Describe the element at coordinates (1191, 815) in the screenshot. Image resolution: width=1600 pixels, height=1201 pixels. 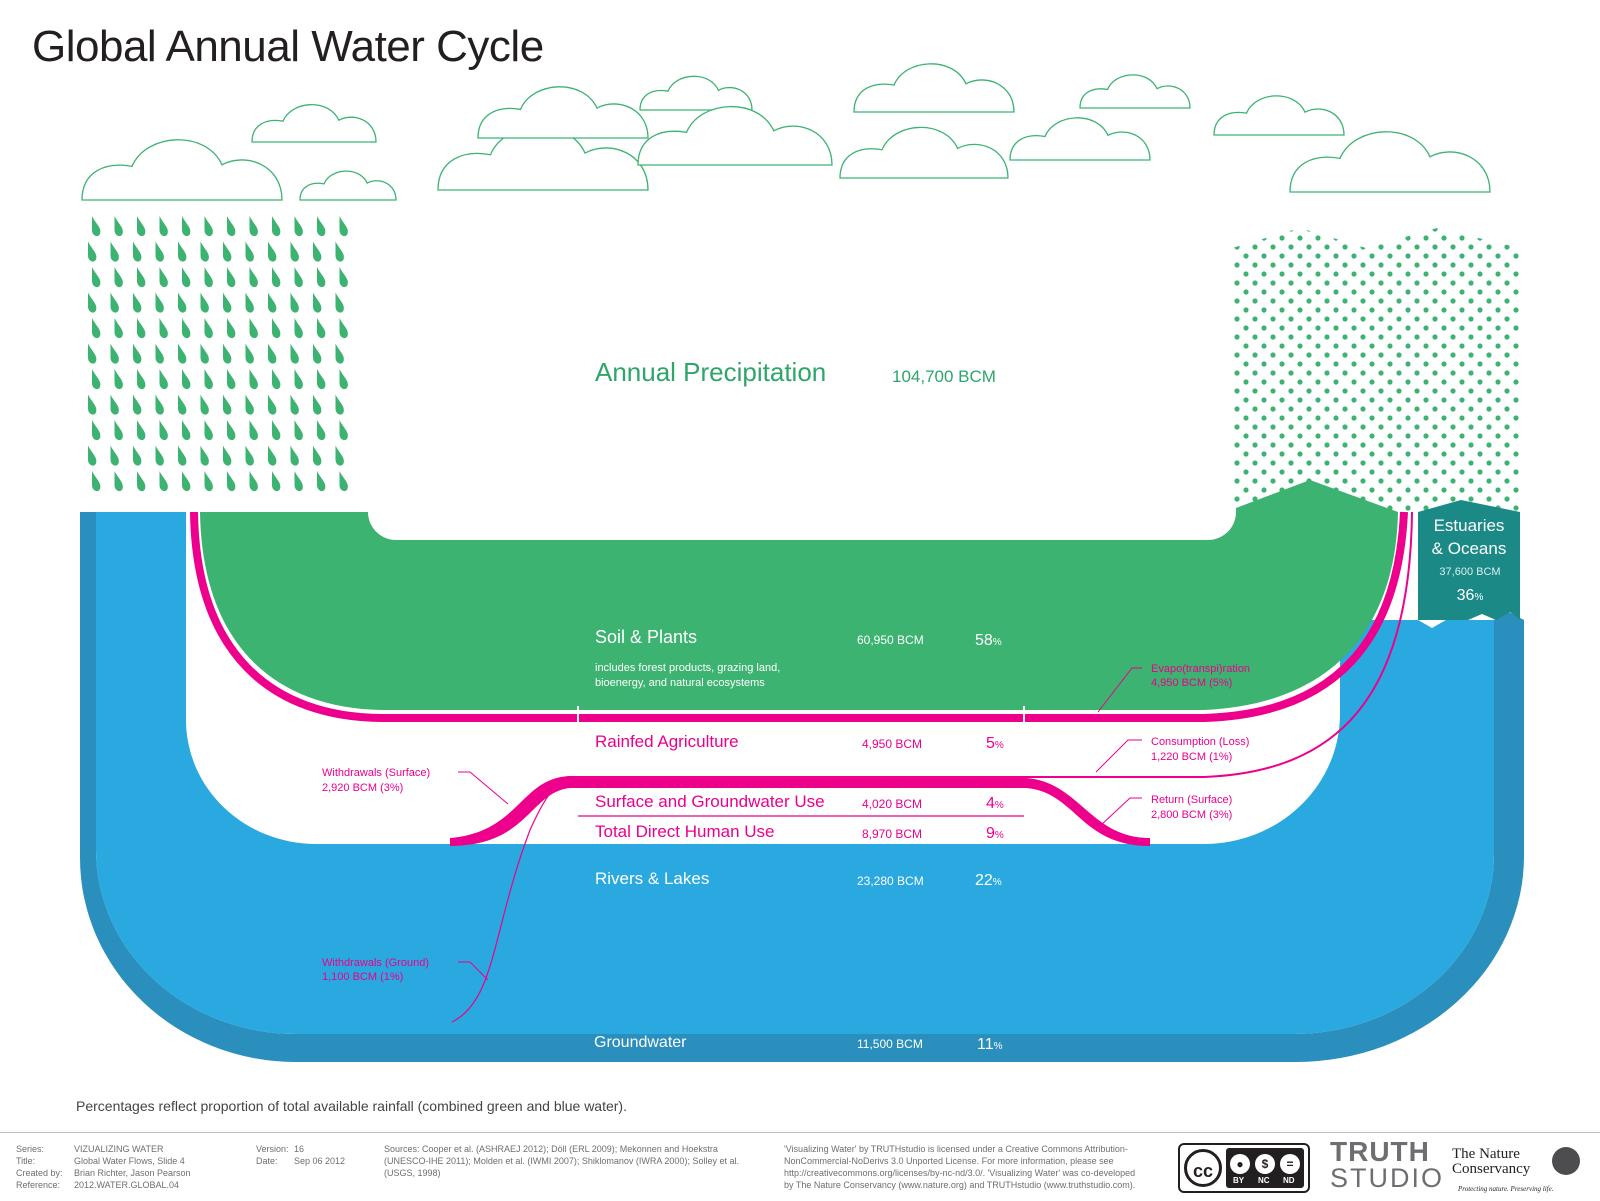
I see `return-annotation-2: 2,800 BCM (3%)` at that location.